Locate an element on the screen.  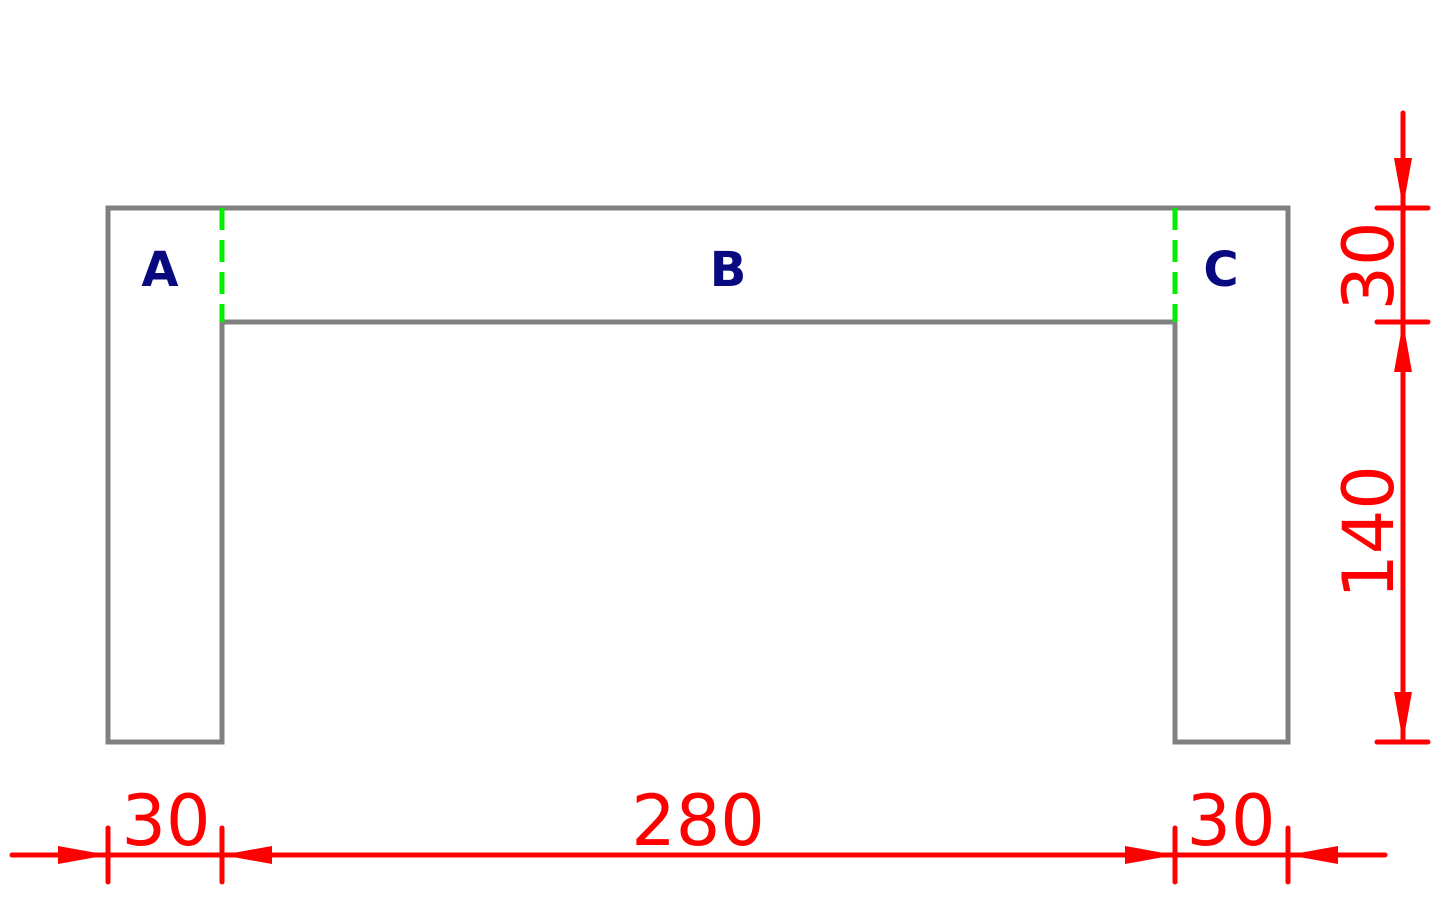
dimension-right-top: 30 is located at coordinates (1369, 265).